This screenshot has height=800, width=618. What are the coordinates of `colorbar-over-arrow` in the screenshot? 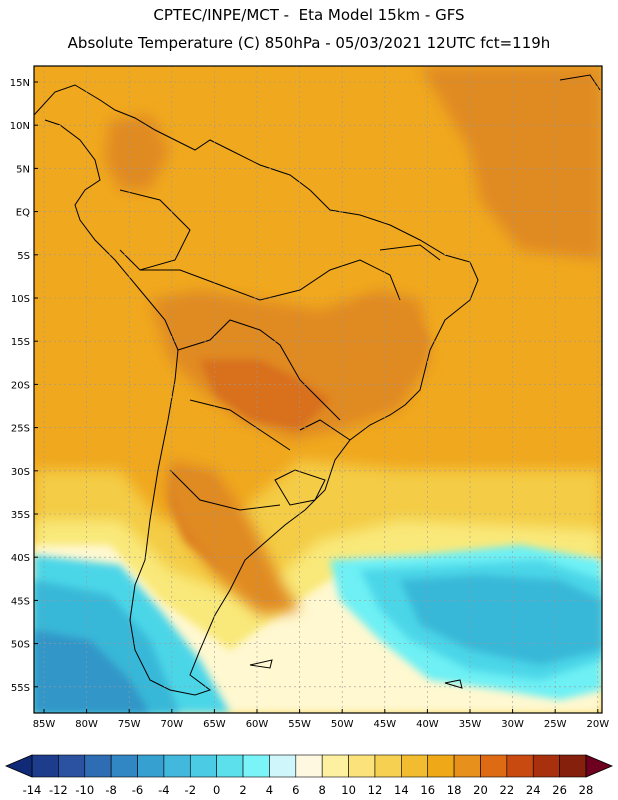 It's located at (599, 766).